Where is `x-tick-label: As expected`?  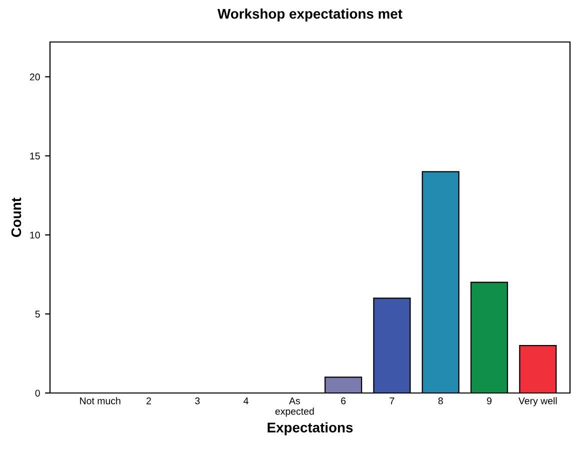 x-tick-label: As expected is located at coordinates (294, 407).